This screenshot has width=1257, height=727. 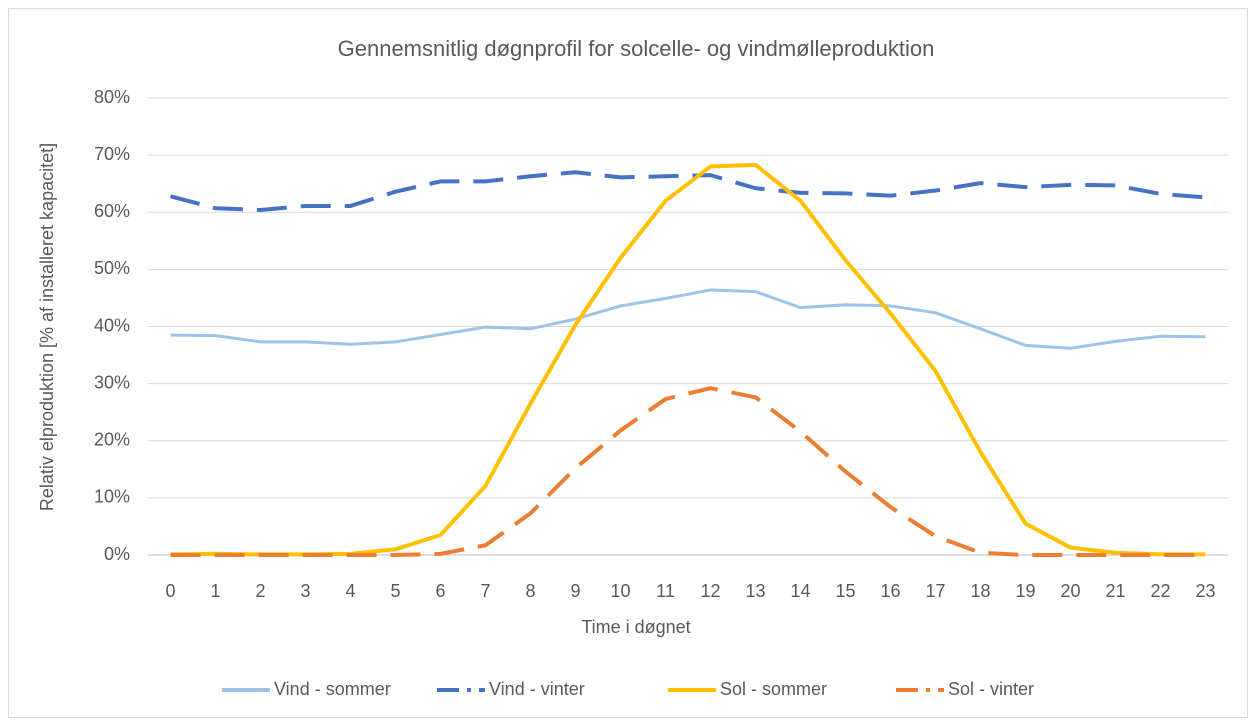 What do you see at coordinates (1070, 591) in the screenshot?
I see `x-tick-label: 20` at bounding box center [1070, 591].